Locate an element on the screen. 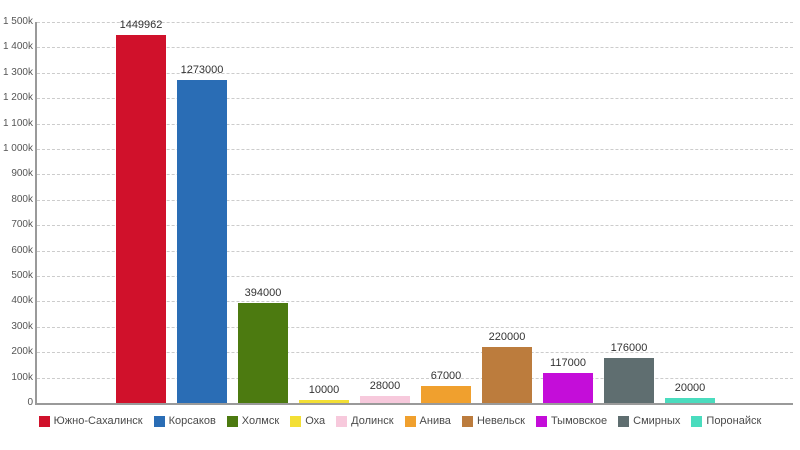 Image resolution: width=800 pixels, height=450 pixels. legend-label: Холмск is located at coordinates (260, 421).